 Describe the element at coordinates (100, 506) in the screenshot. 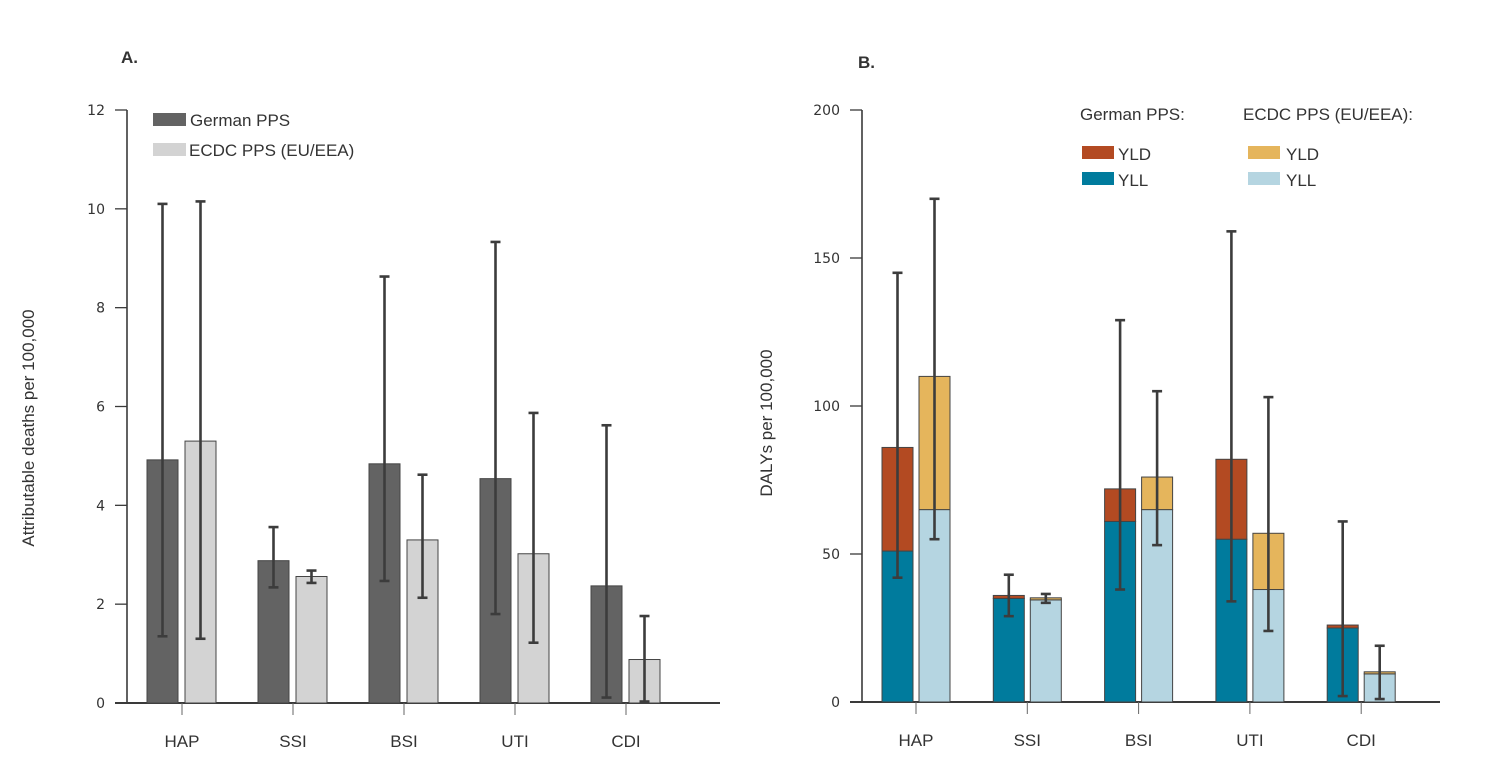

I see `y-tick-label: 4` at that location.